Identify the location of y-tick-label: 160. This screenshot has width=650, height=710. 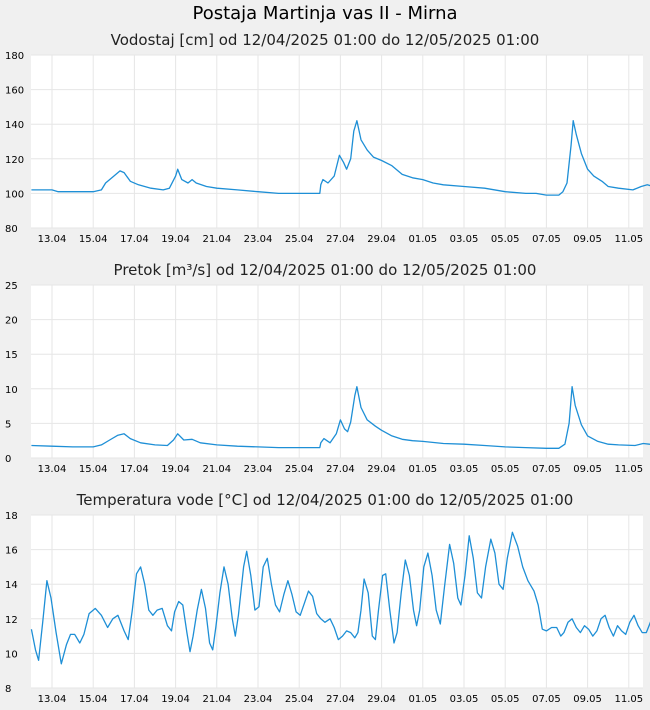
(14, 91).